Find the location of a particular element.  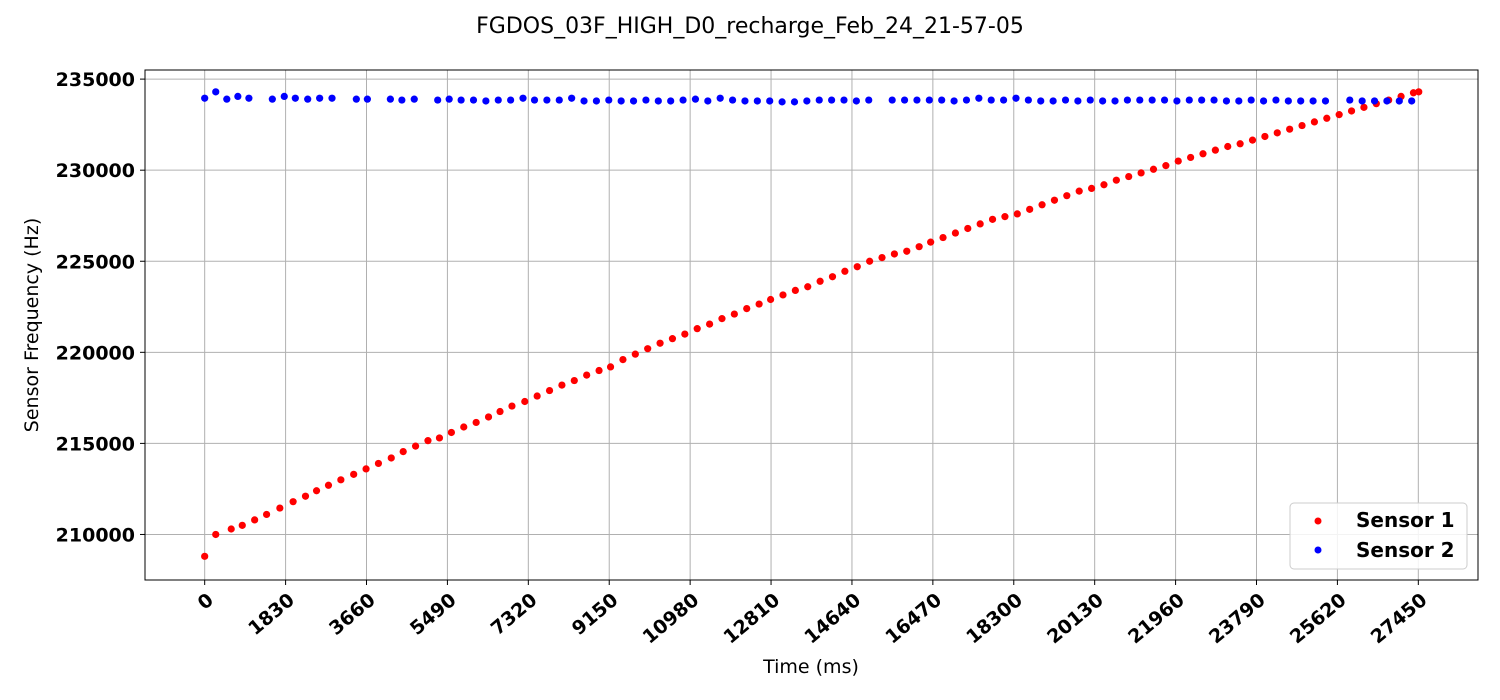

x-tick-label: 25620 is located at coordinates (1318, 618).